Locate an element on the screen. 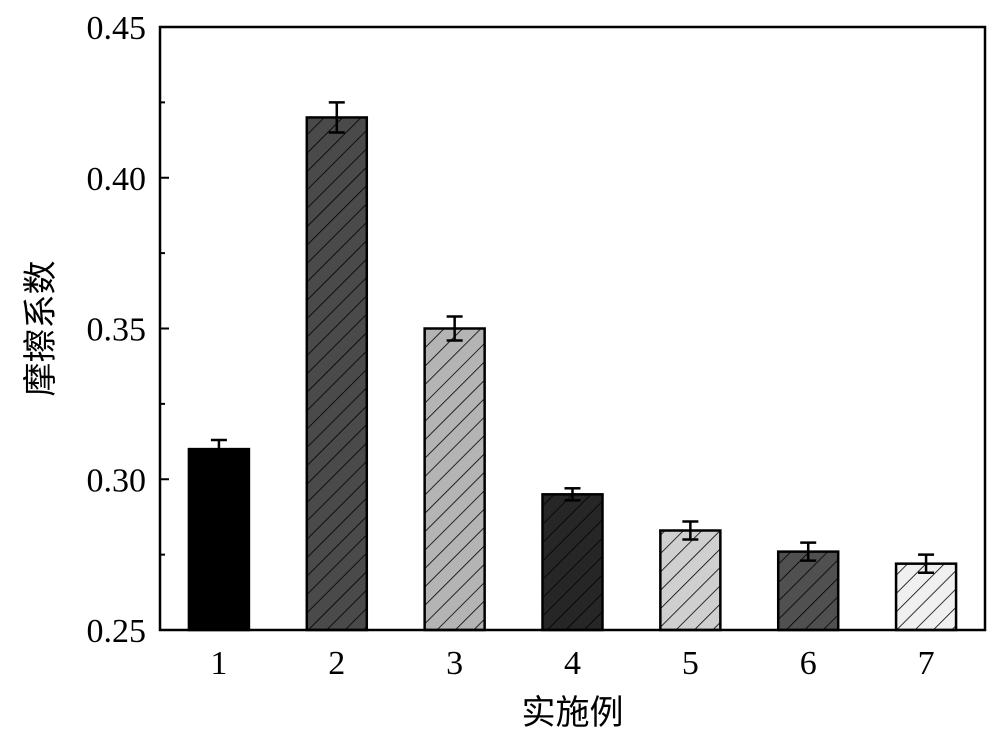 This screenshot has width=1000, height=741. y-tick-label: 0.30 is located at coordinates (117, 480).